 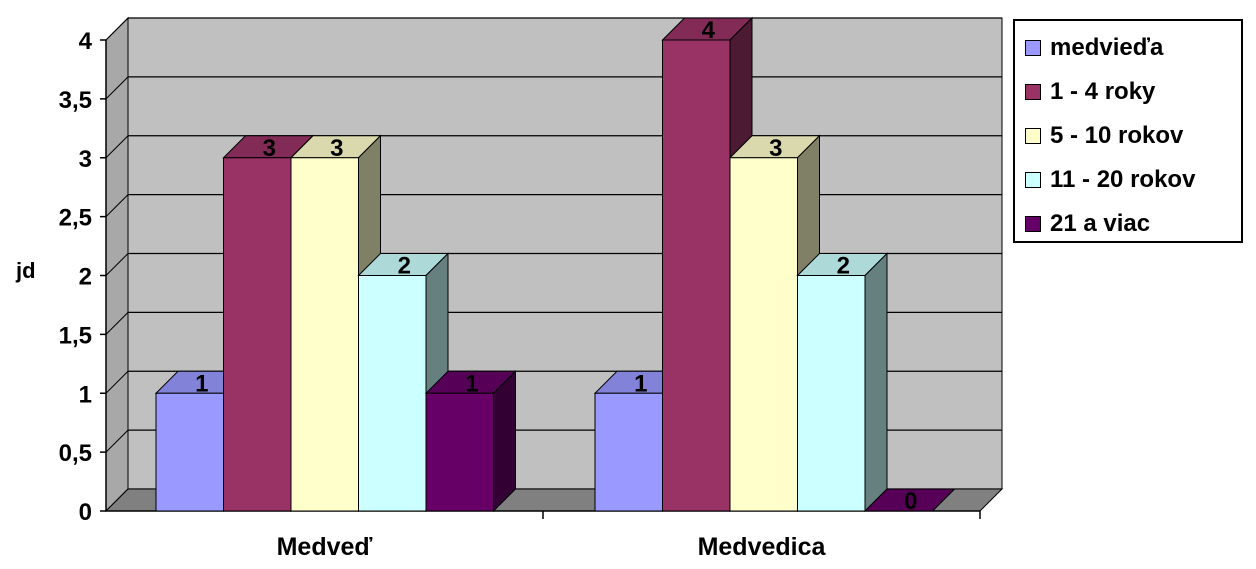 I want to click on y-axis-label: jd, so click(x=25, y=270).